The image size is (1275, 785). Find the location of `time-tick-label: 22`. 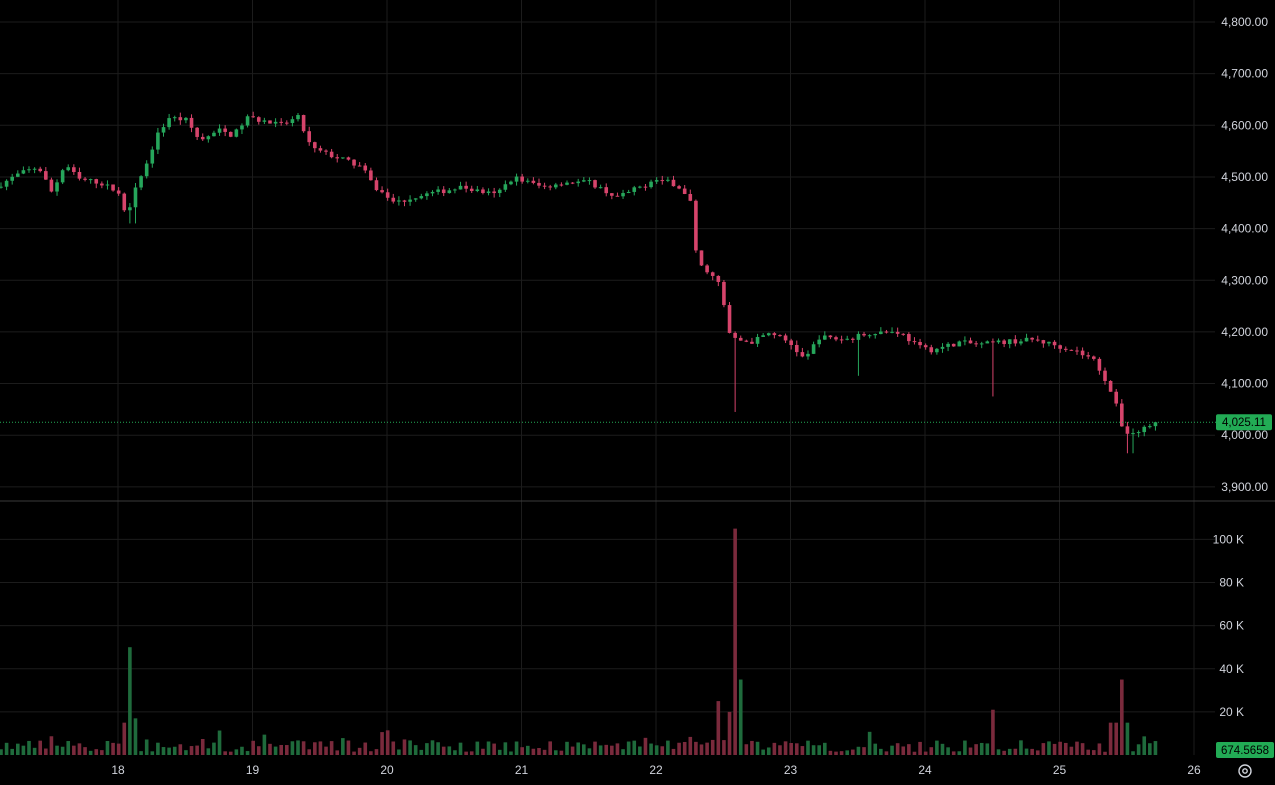

time-tick-label: 22 is located at coordinates (656, 770).